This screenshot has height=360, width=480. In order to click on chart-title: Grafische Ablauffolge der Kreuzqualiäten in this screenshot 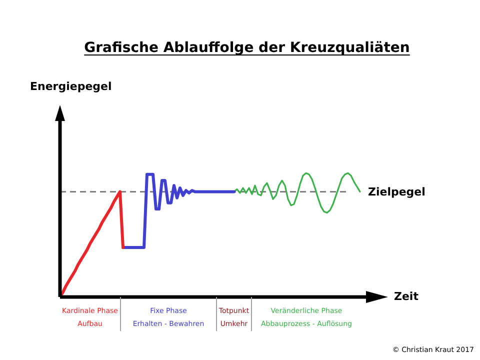, I will do `click(247, 48)`.